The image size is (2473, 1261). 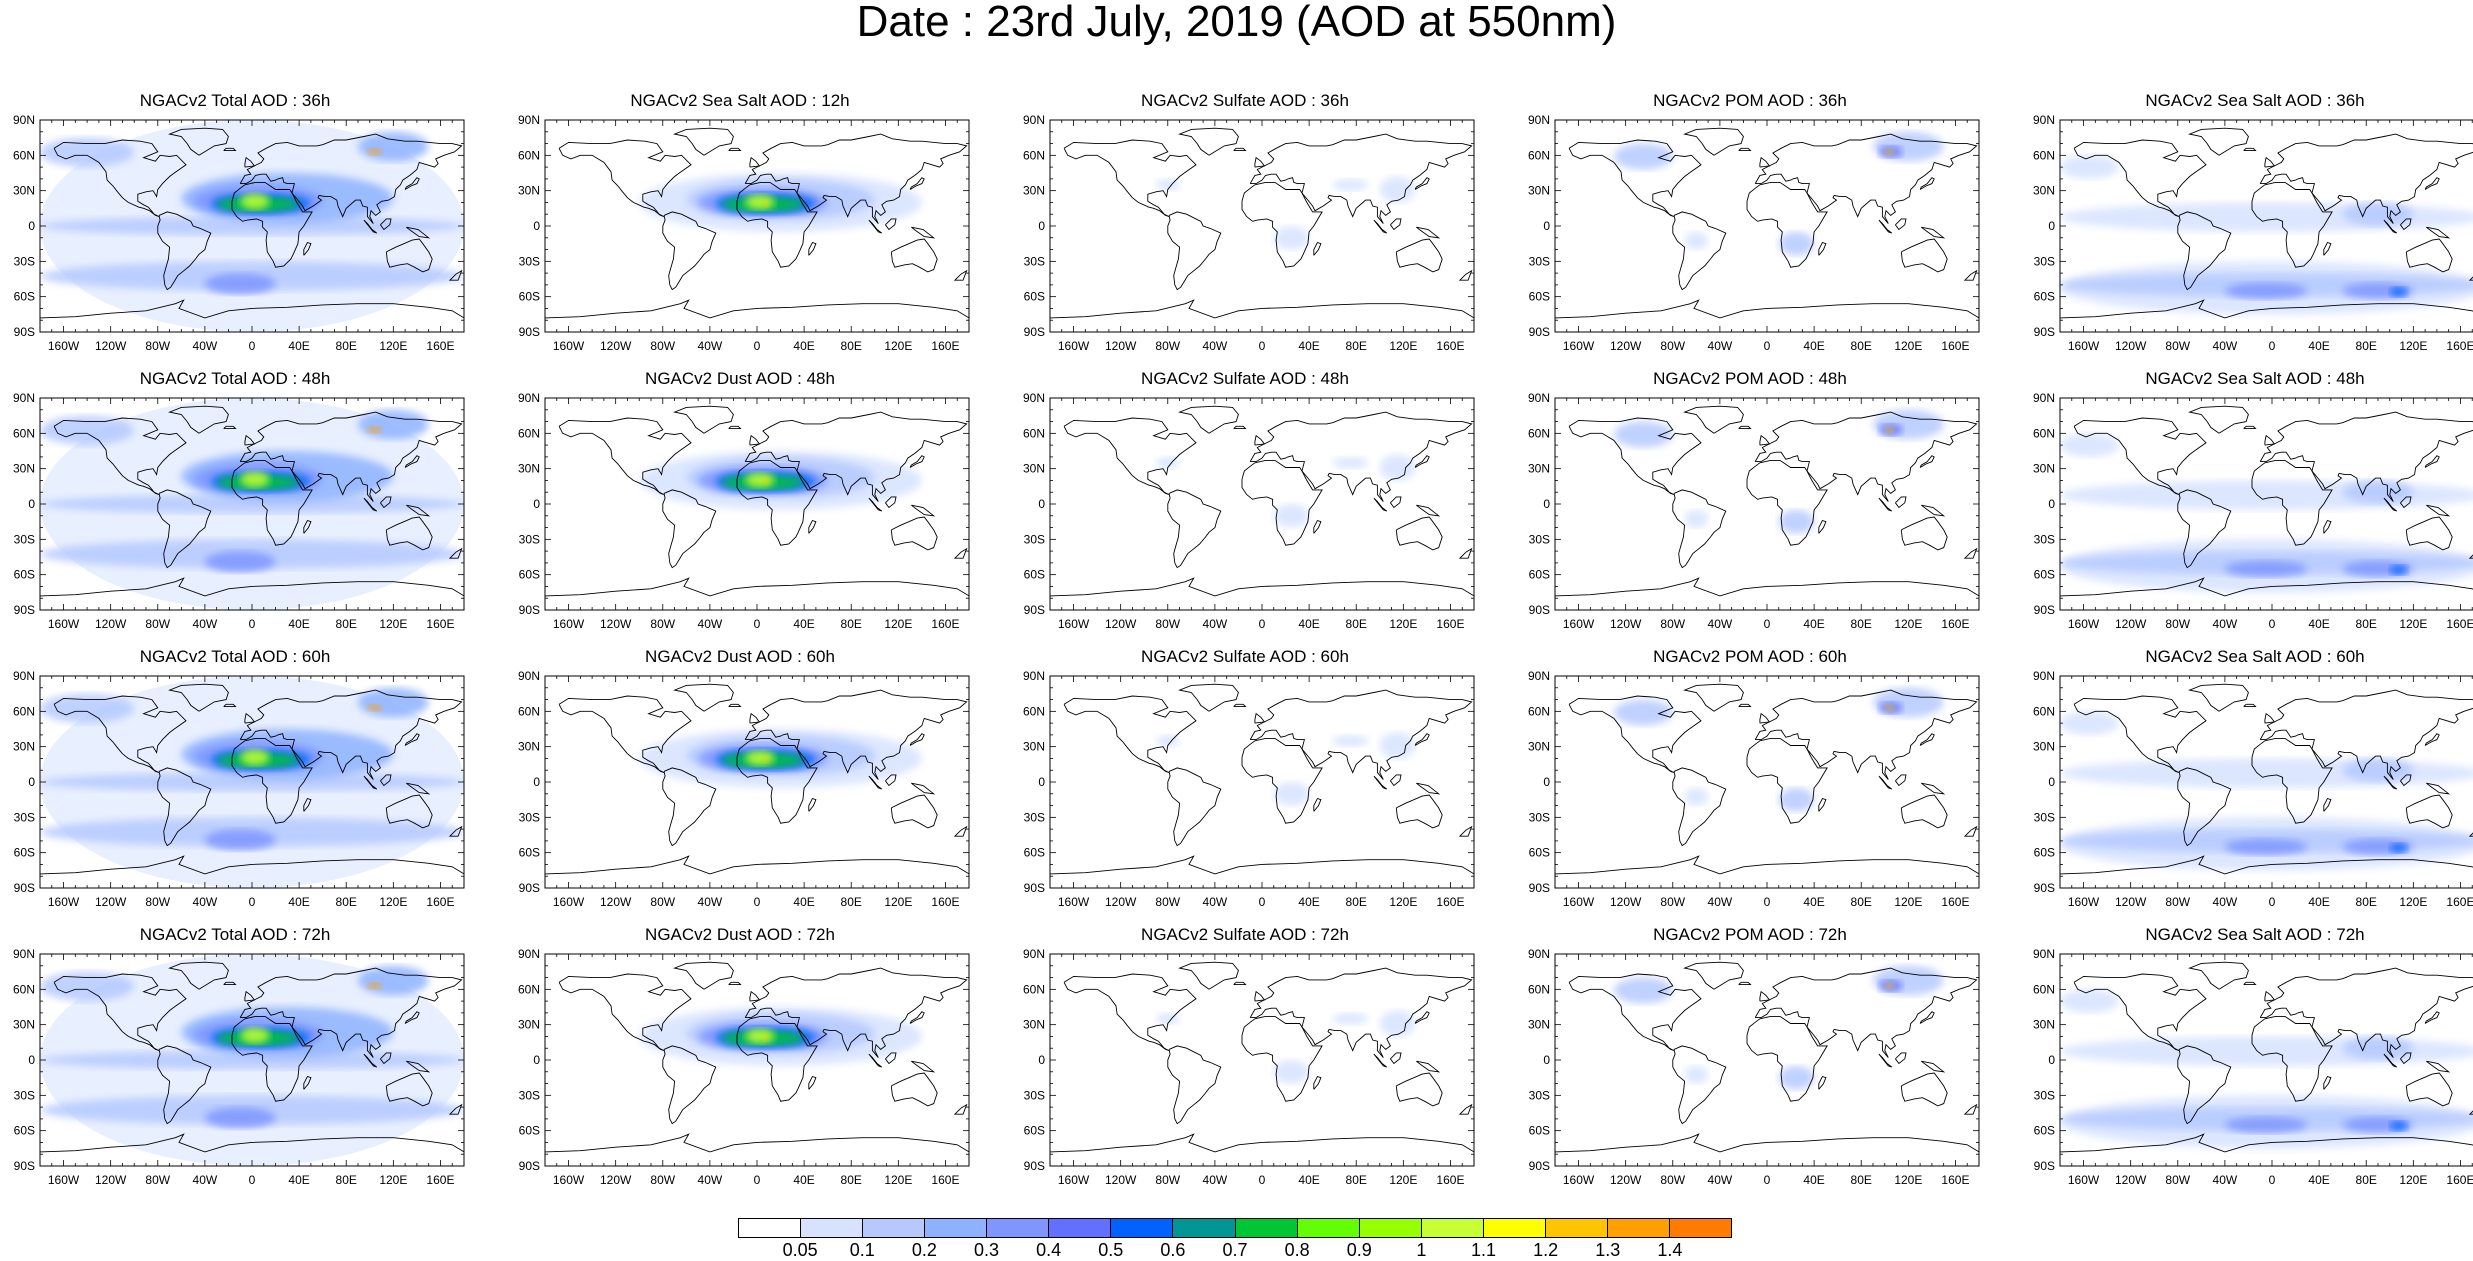 What do you see at coordinates (1450, 624) in the screenshot?
I see `lon-tick-label: 160E` at bounding box center [1450, 624].